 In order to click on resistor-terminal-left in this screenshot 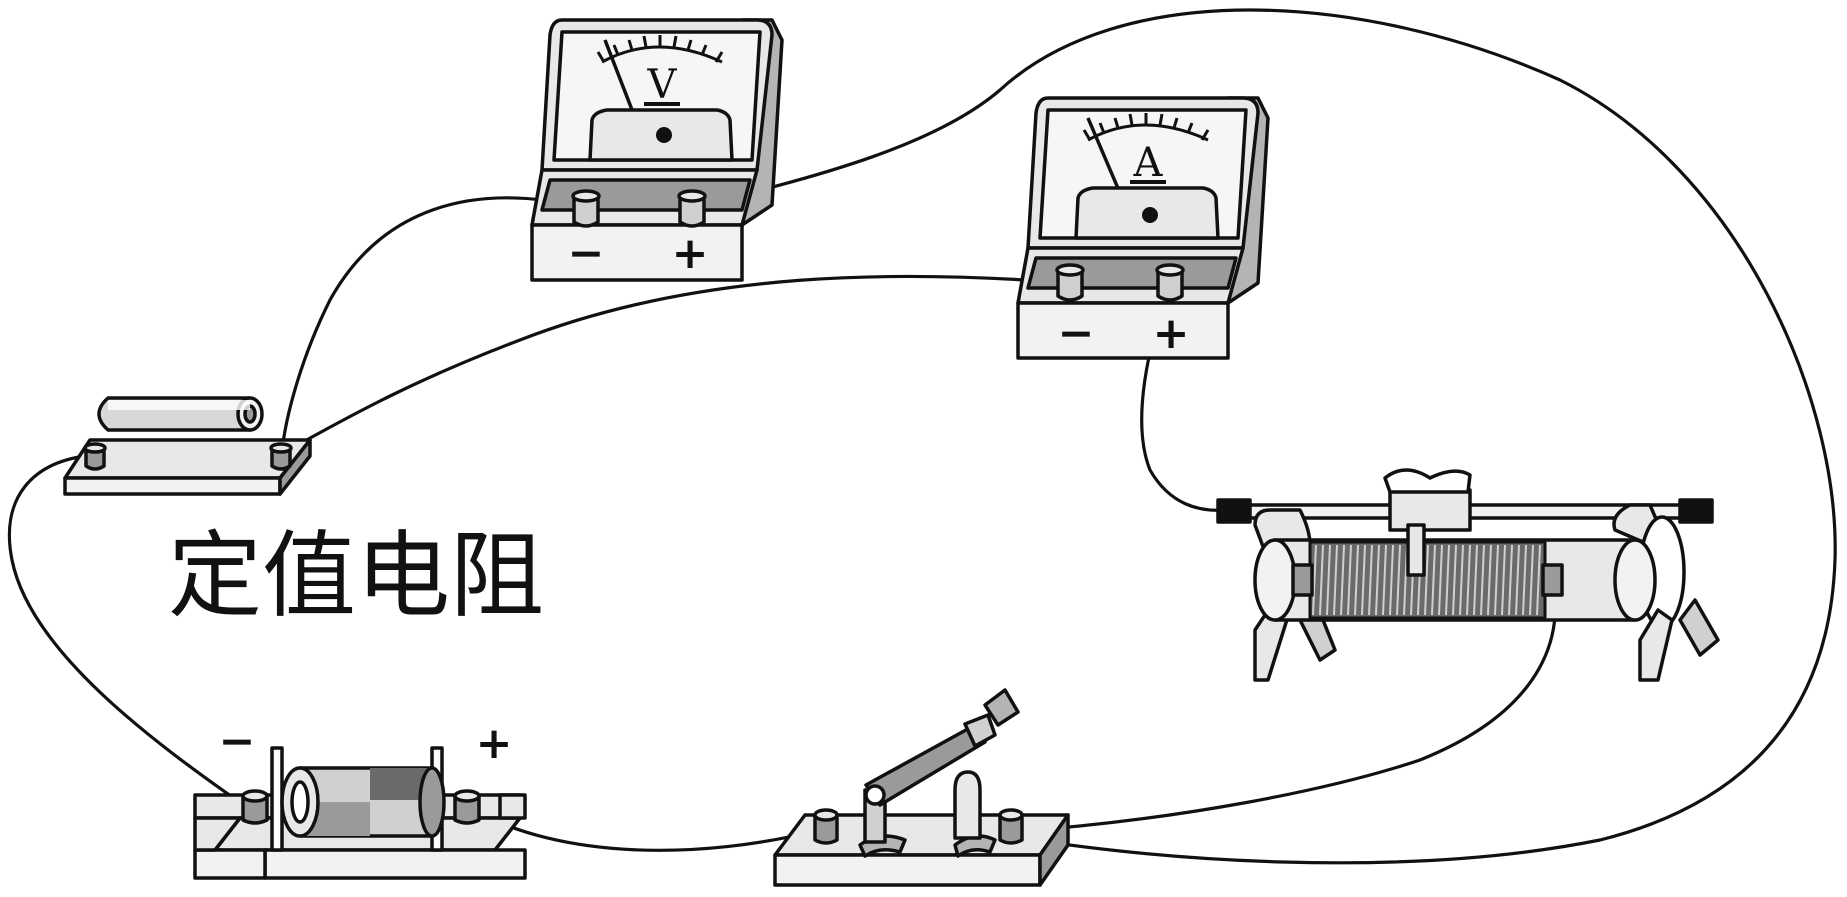, I will do `click(95, 456)`.